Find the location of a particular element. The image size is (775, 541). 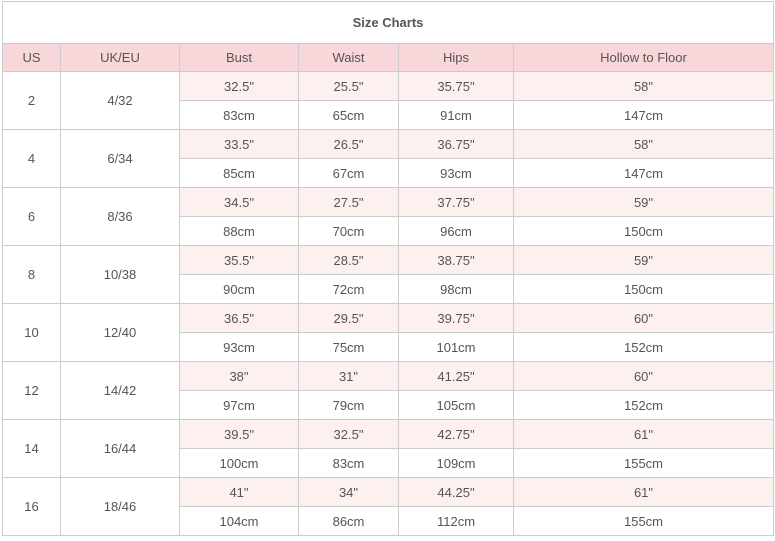

title-row: Size Charts is located at coordinates (388, 22).